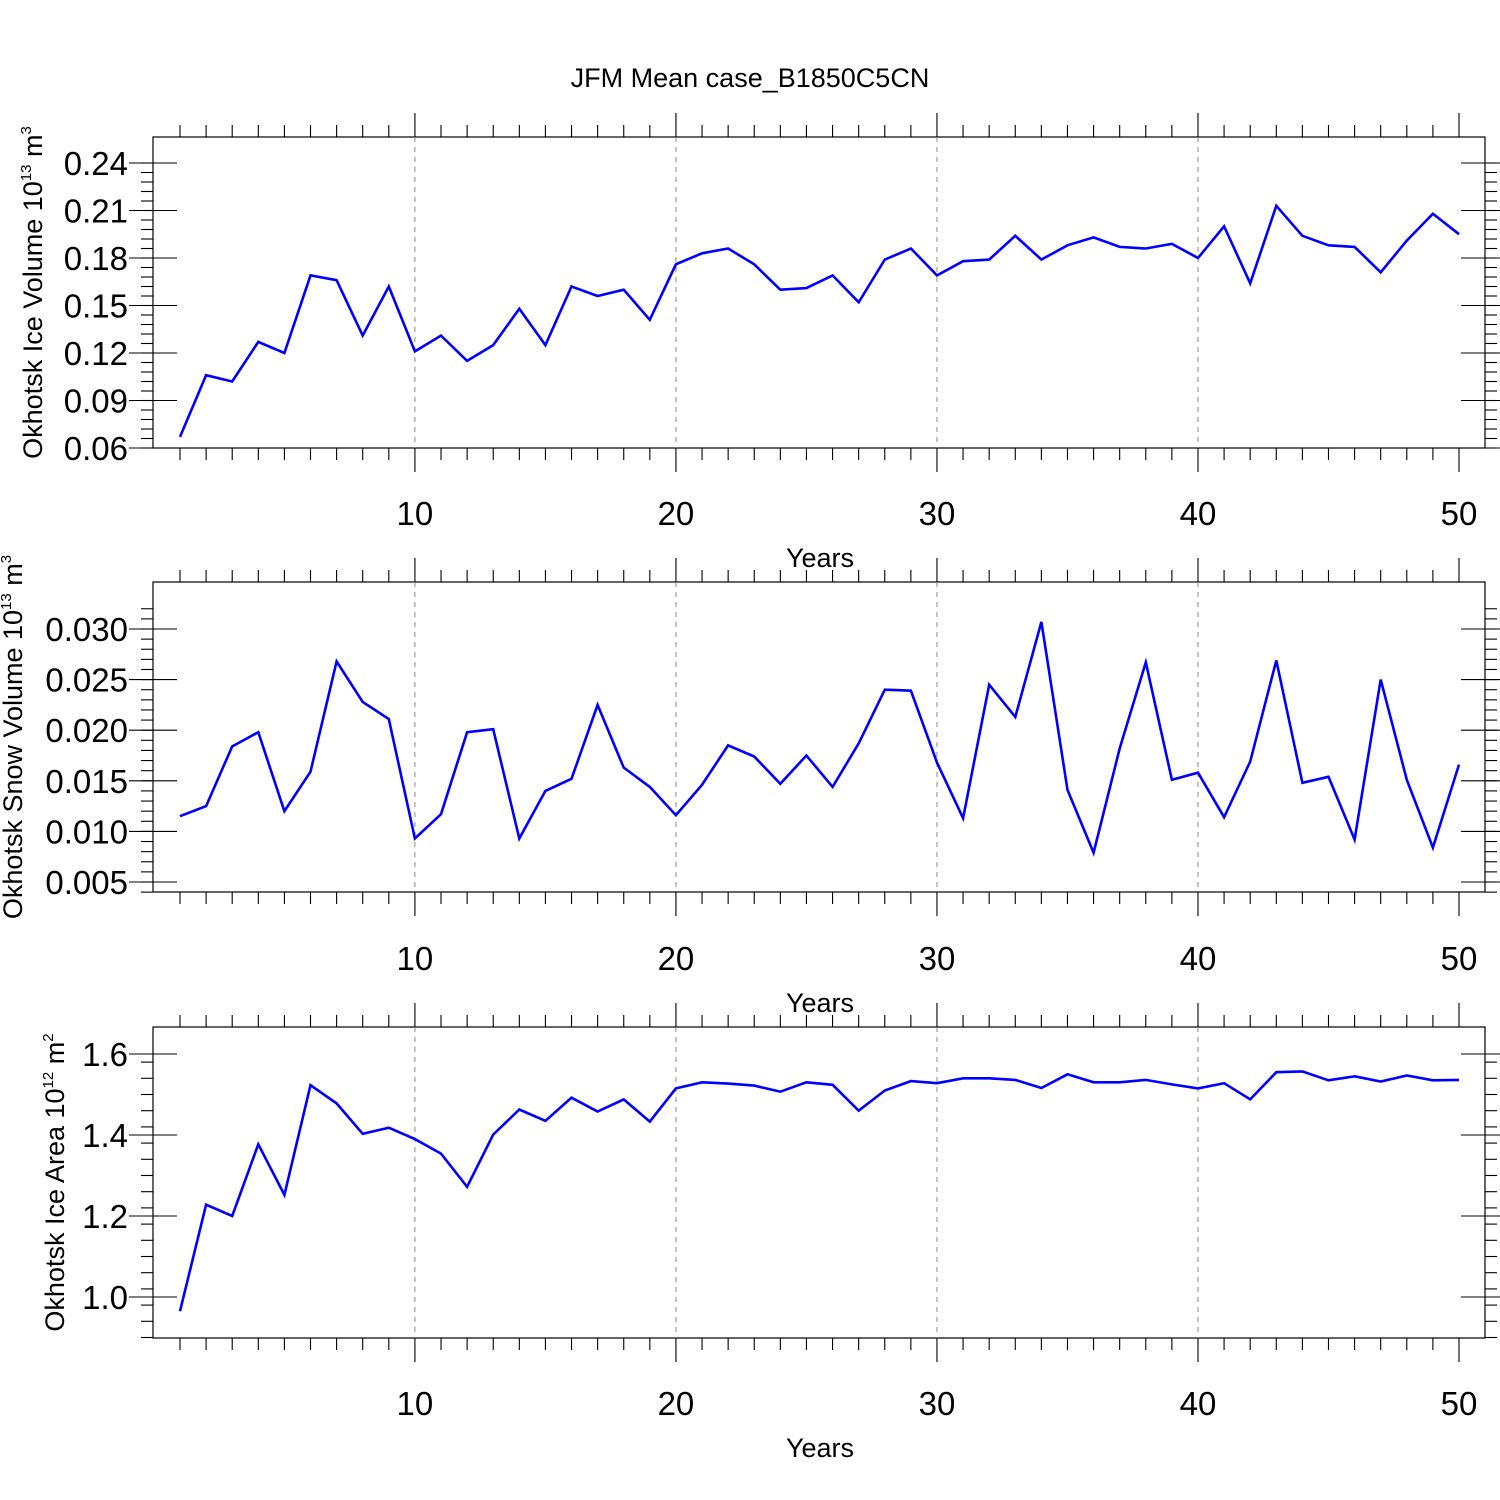 This screenshot has height=1500, width=1500. Describe the element at coordinates (14, 737) in the screenshot. I see `y-axis-title: Okhotsk Snow Volume 1013 m3` at that location.